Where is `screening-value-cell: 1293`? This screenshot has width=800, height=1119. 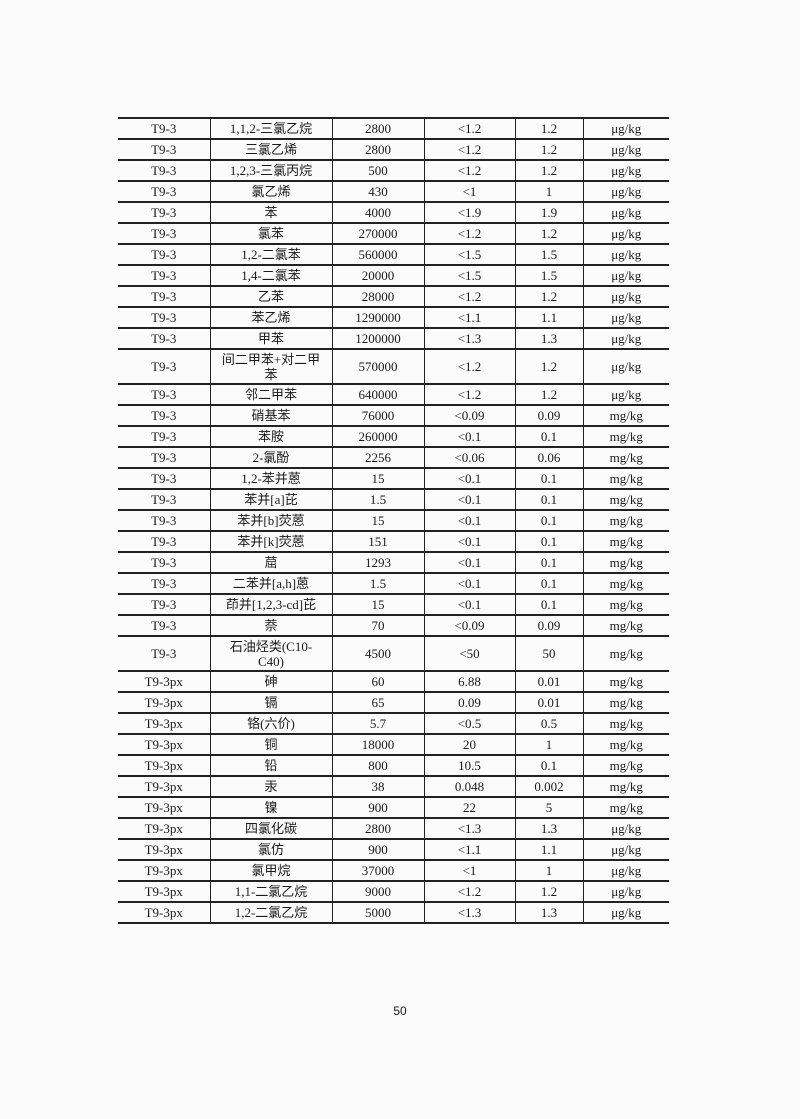 screening-value-cell: 1293 is located at coordinates (377, 562).